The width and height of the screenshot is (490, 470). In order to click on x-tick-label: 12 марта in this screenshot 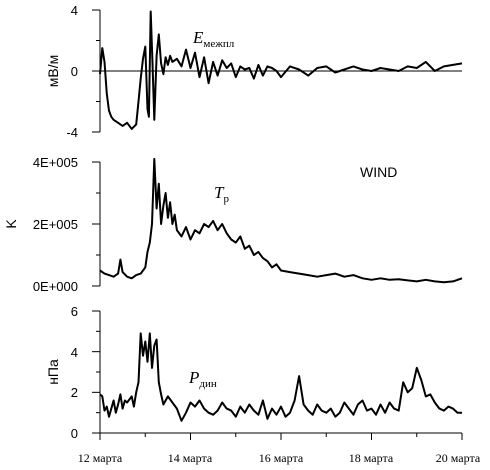, I will do `click(100, 458)`.